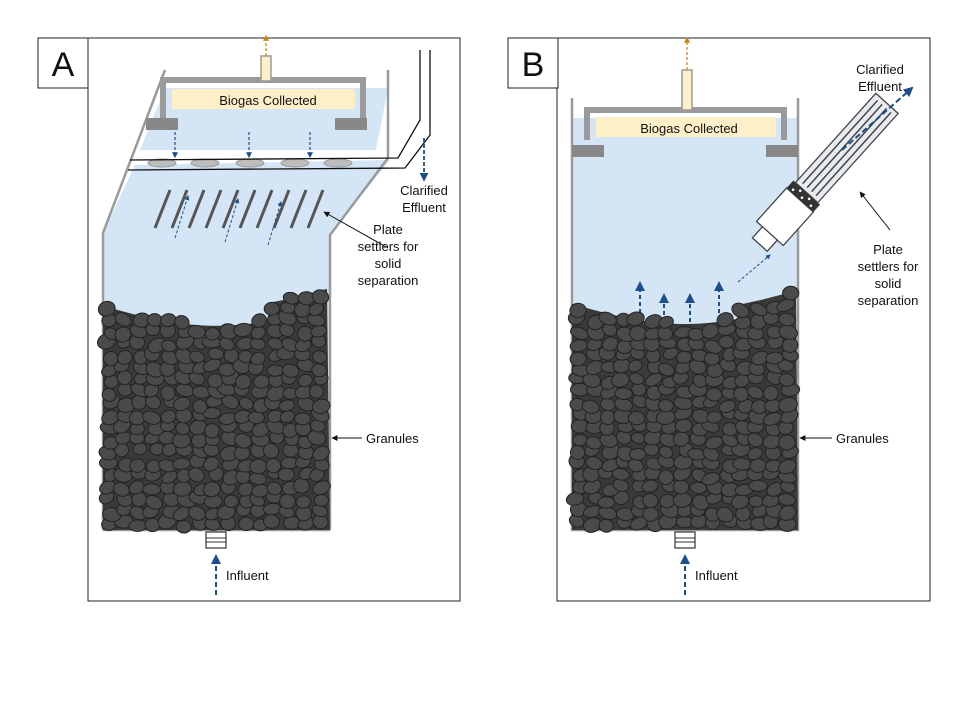  Describe the element at coordinates (685, 540) in the screenshot. I see `panel-b-inlet-fitting` at that location.